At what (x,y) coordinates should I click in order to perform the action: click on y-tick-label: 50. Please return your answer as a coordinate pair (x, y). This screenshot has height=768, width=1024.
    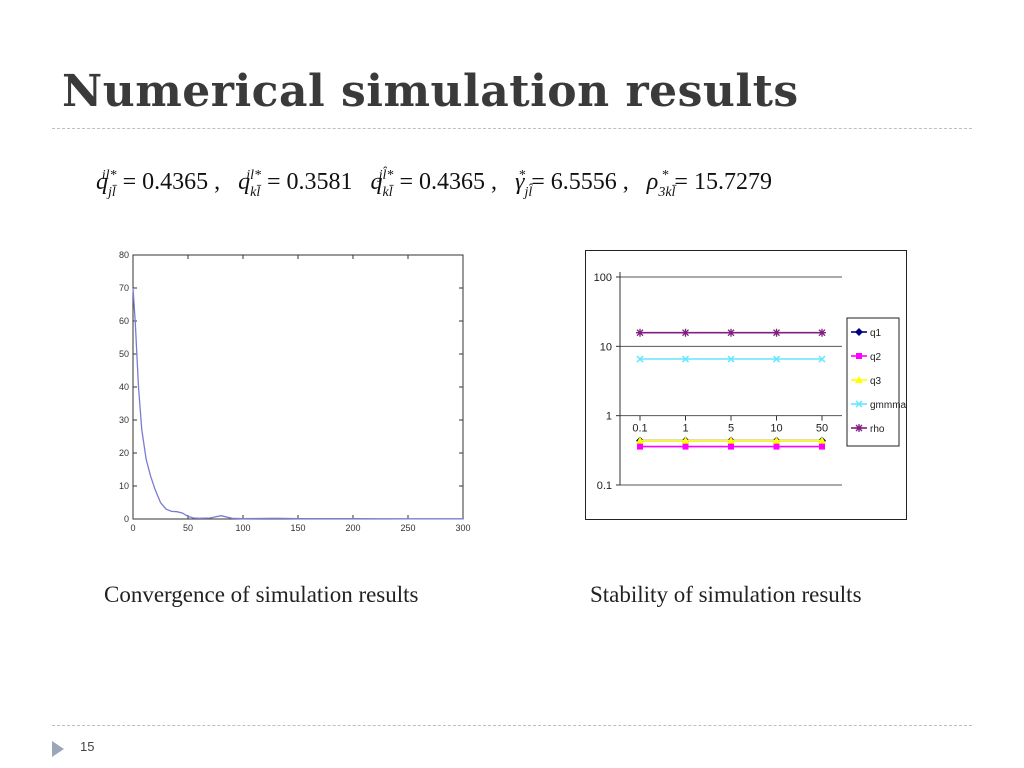
    Looking at the image, I should click on (124, 354).